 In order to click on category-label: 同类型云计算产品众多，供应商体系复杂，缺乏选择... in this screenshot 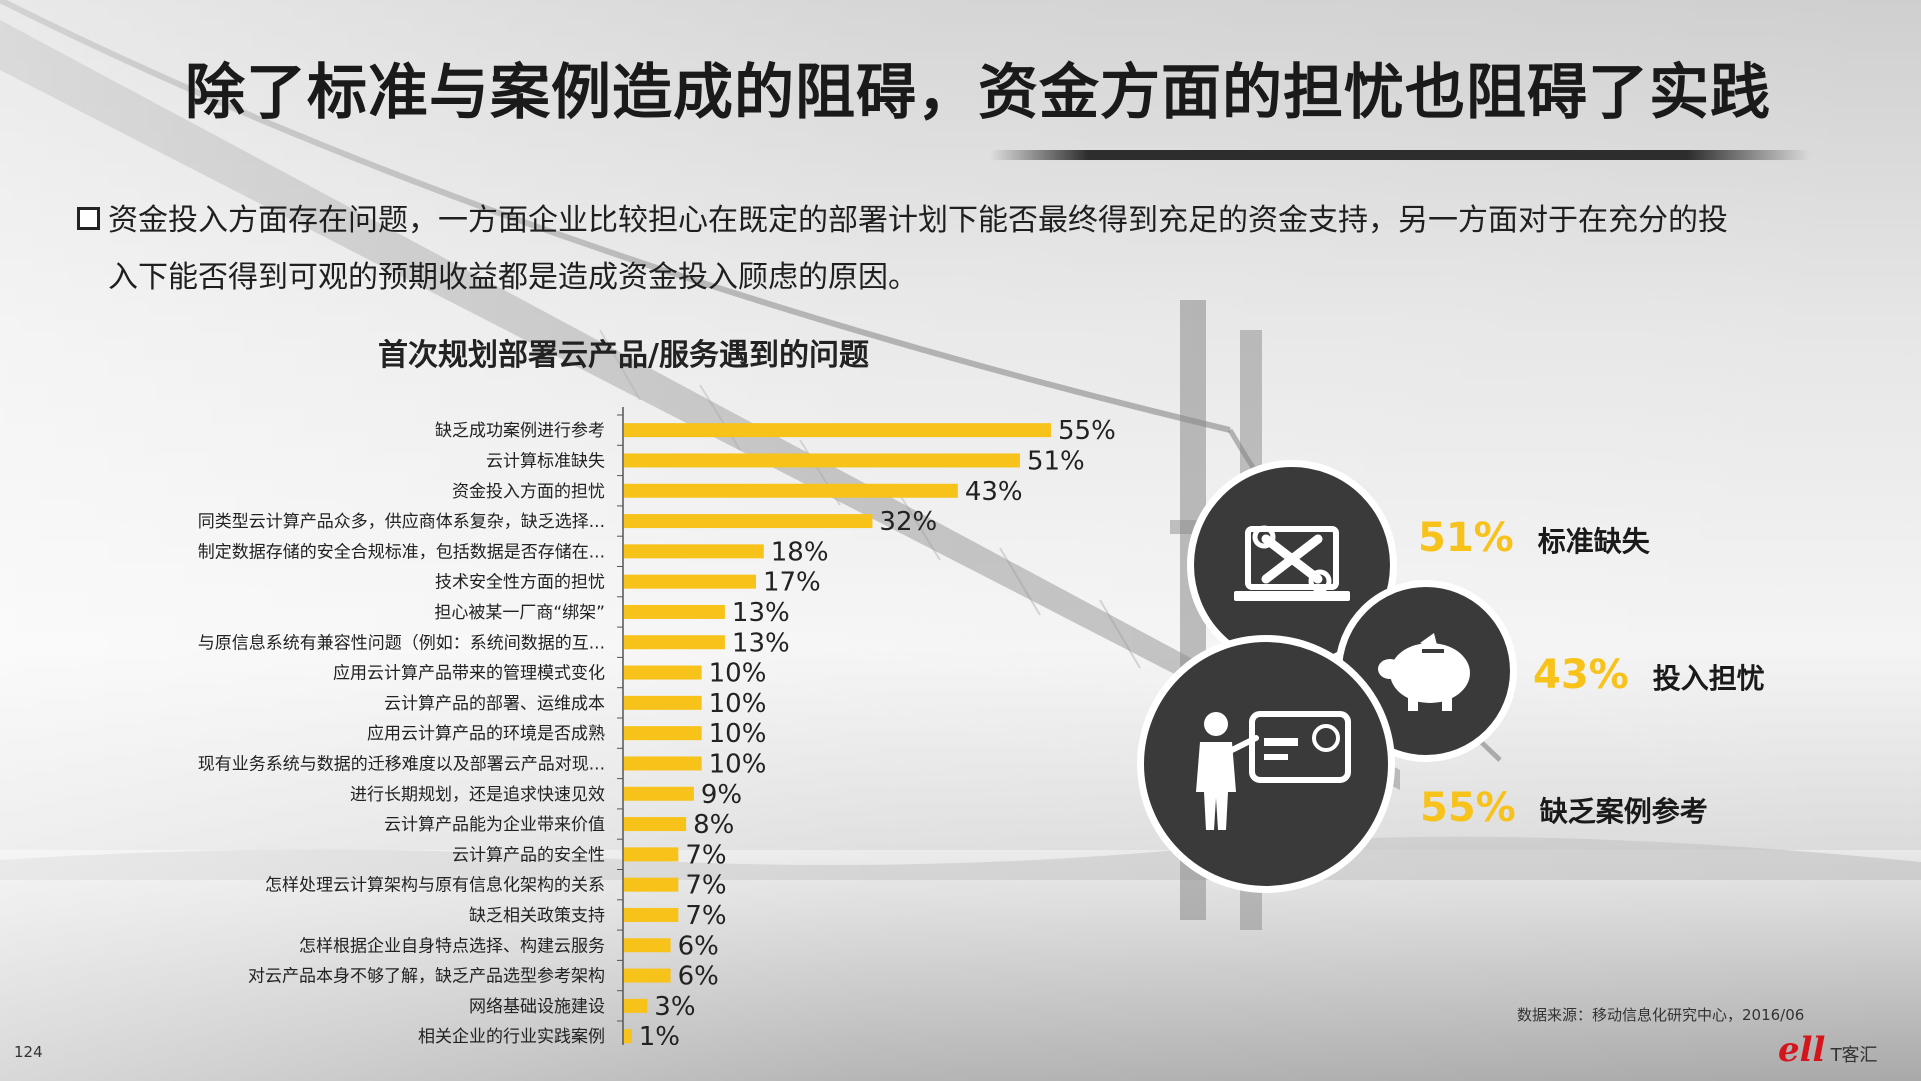, I will do `click(401, 522)`.